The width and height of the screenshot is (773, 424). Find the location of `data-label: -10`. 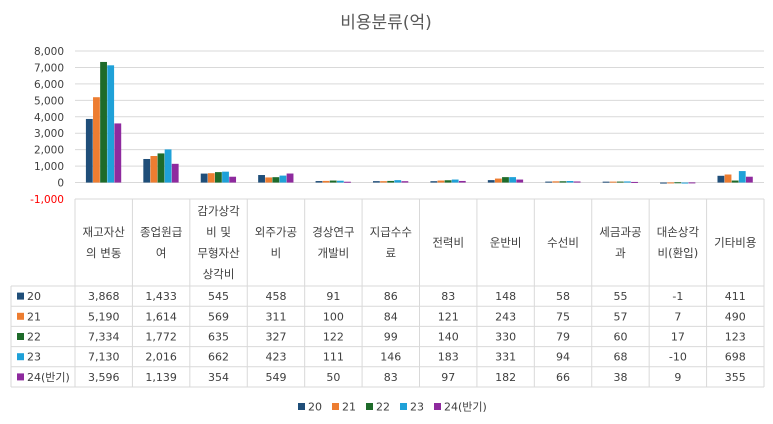

data-label: -10 is located at coordinates (678, 357).